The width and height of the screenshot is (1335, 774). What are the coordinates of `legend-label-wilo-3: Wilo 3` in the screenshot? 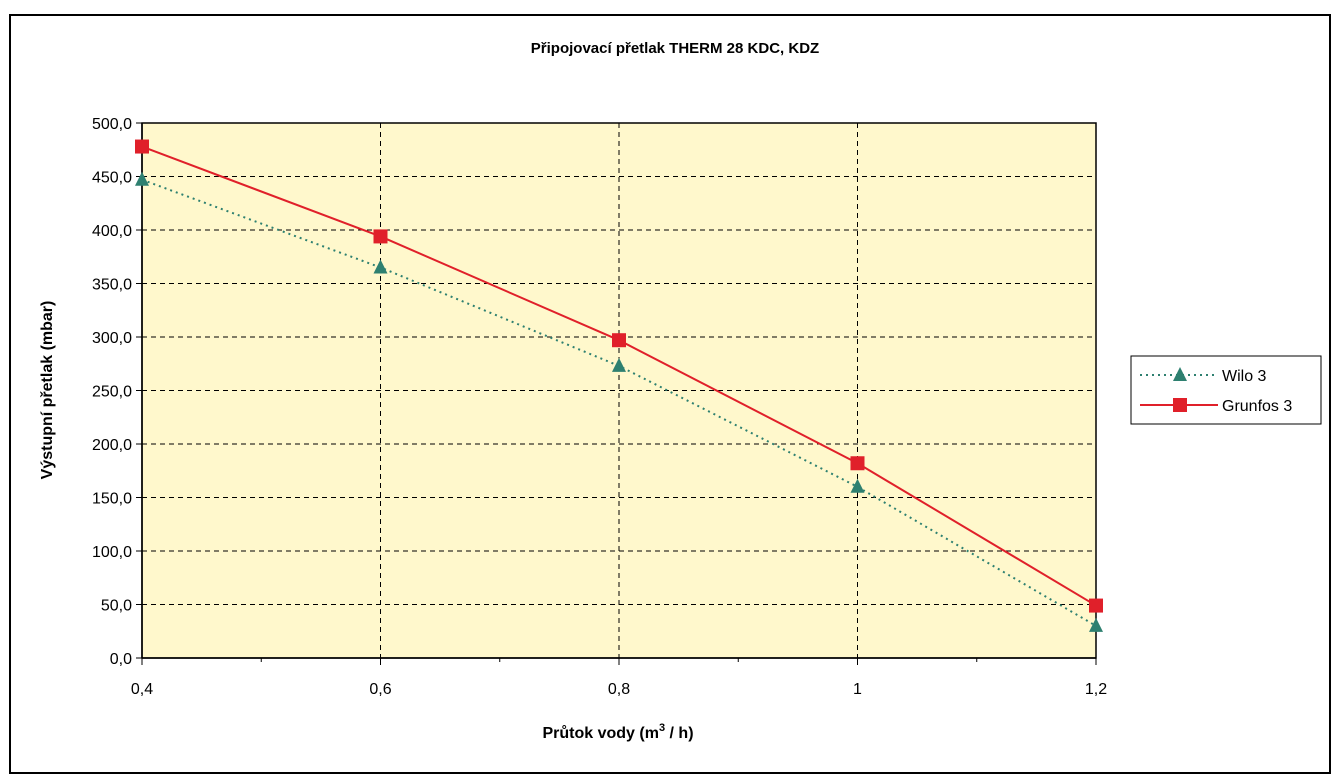 It's located at (1244, 376).